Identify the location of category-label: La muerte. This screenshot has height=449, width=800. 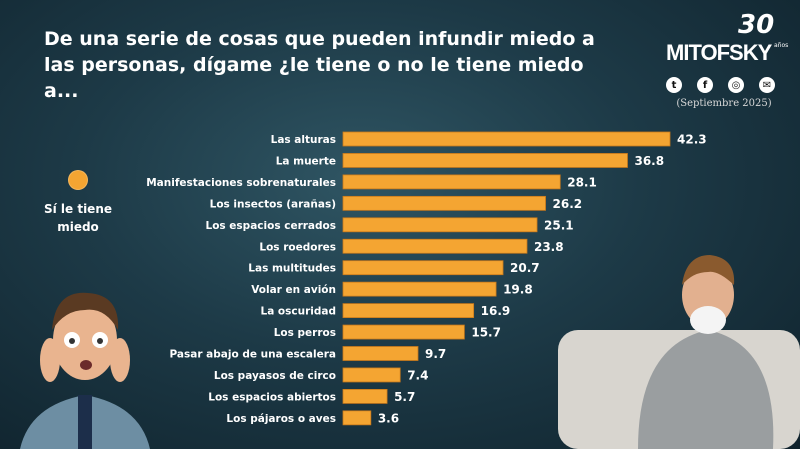
(306, 161).